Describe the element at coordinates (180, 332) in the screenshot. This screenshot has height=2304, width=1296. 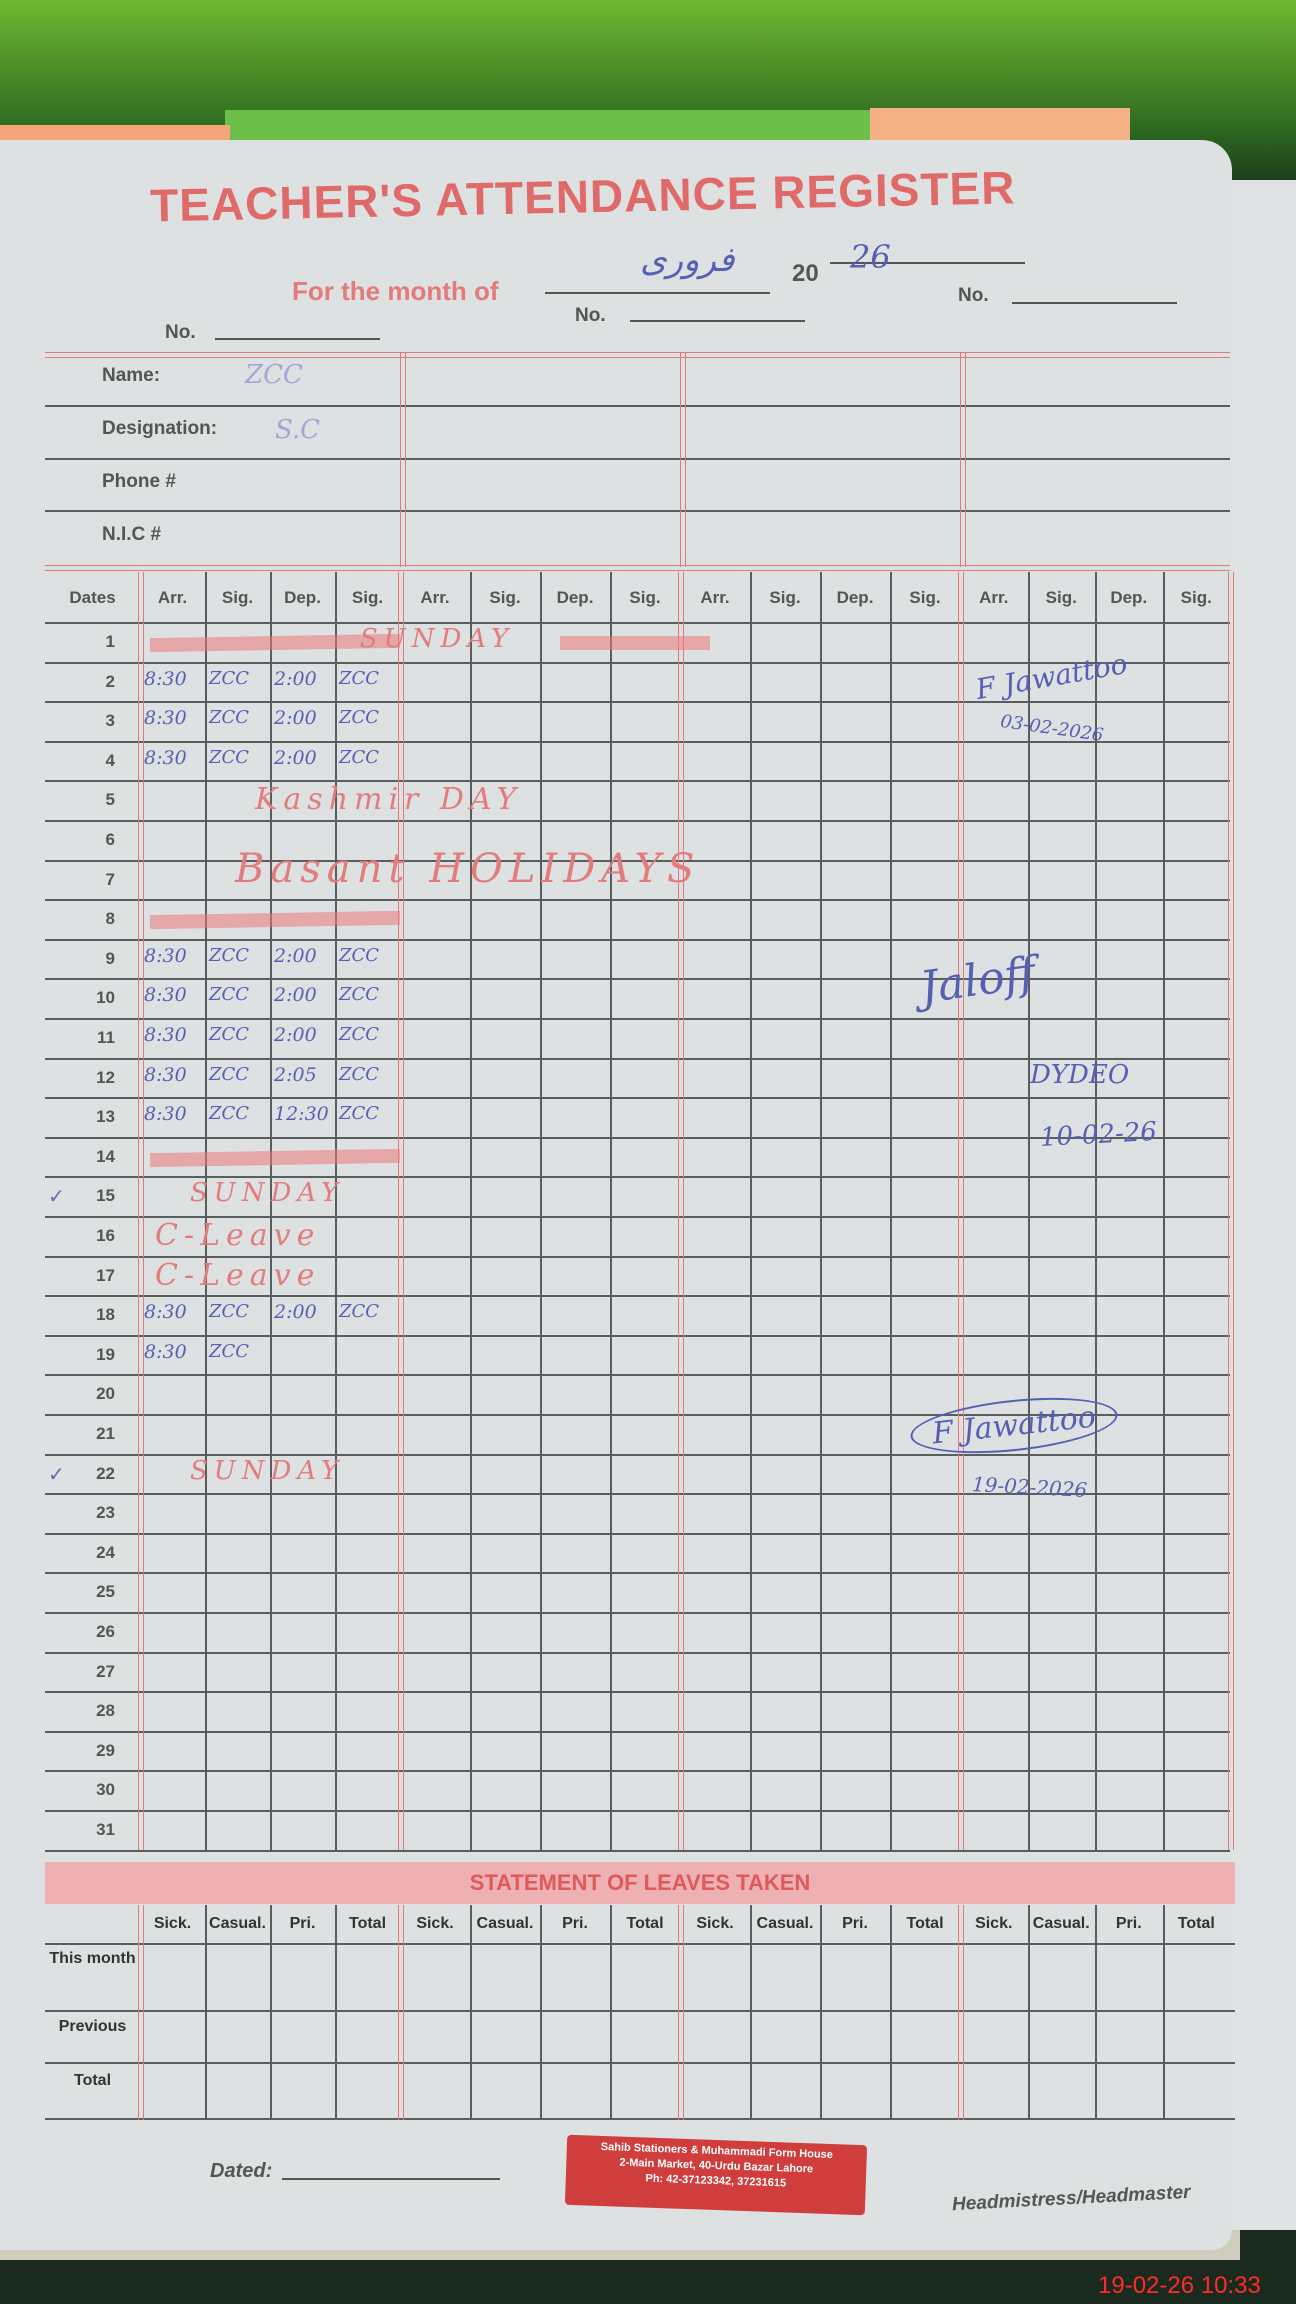
I see `no-label: No.` at that location.